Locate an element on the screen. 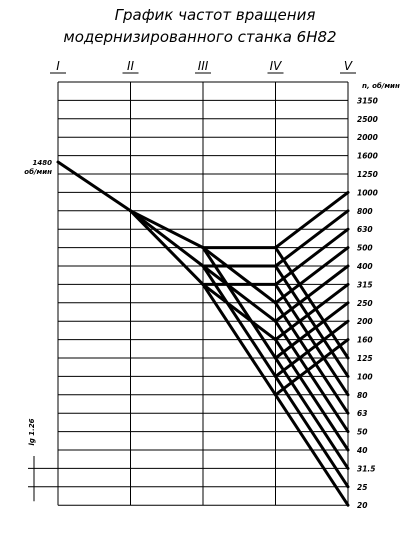 Image resolution: width=402 pixels, height=534 pixels. speed-label: 1000 is located at coordinates (367, 192).